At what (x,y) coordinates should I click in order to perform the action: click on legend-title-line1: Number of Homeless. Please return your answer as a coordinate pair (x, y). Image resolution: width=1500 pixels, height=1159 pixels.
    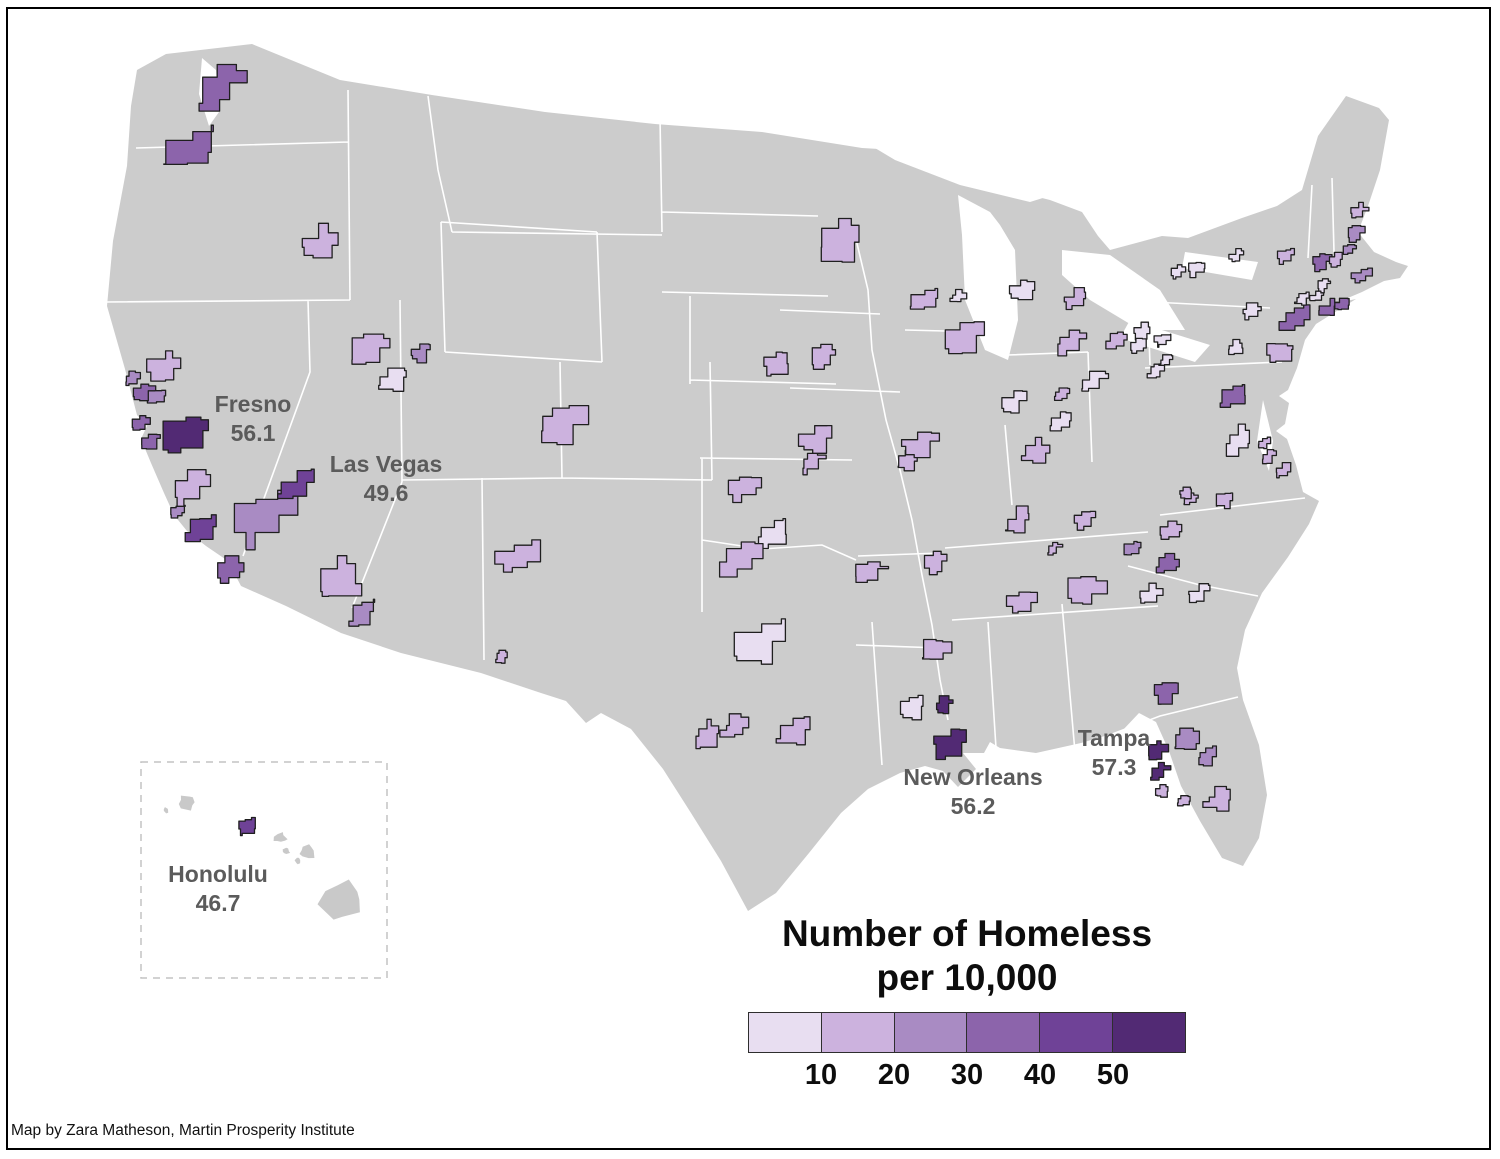
    Looking at the image, I should click on (967, 933).